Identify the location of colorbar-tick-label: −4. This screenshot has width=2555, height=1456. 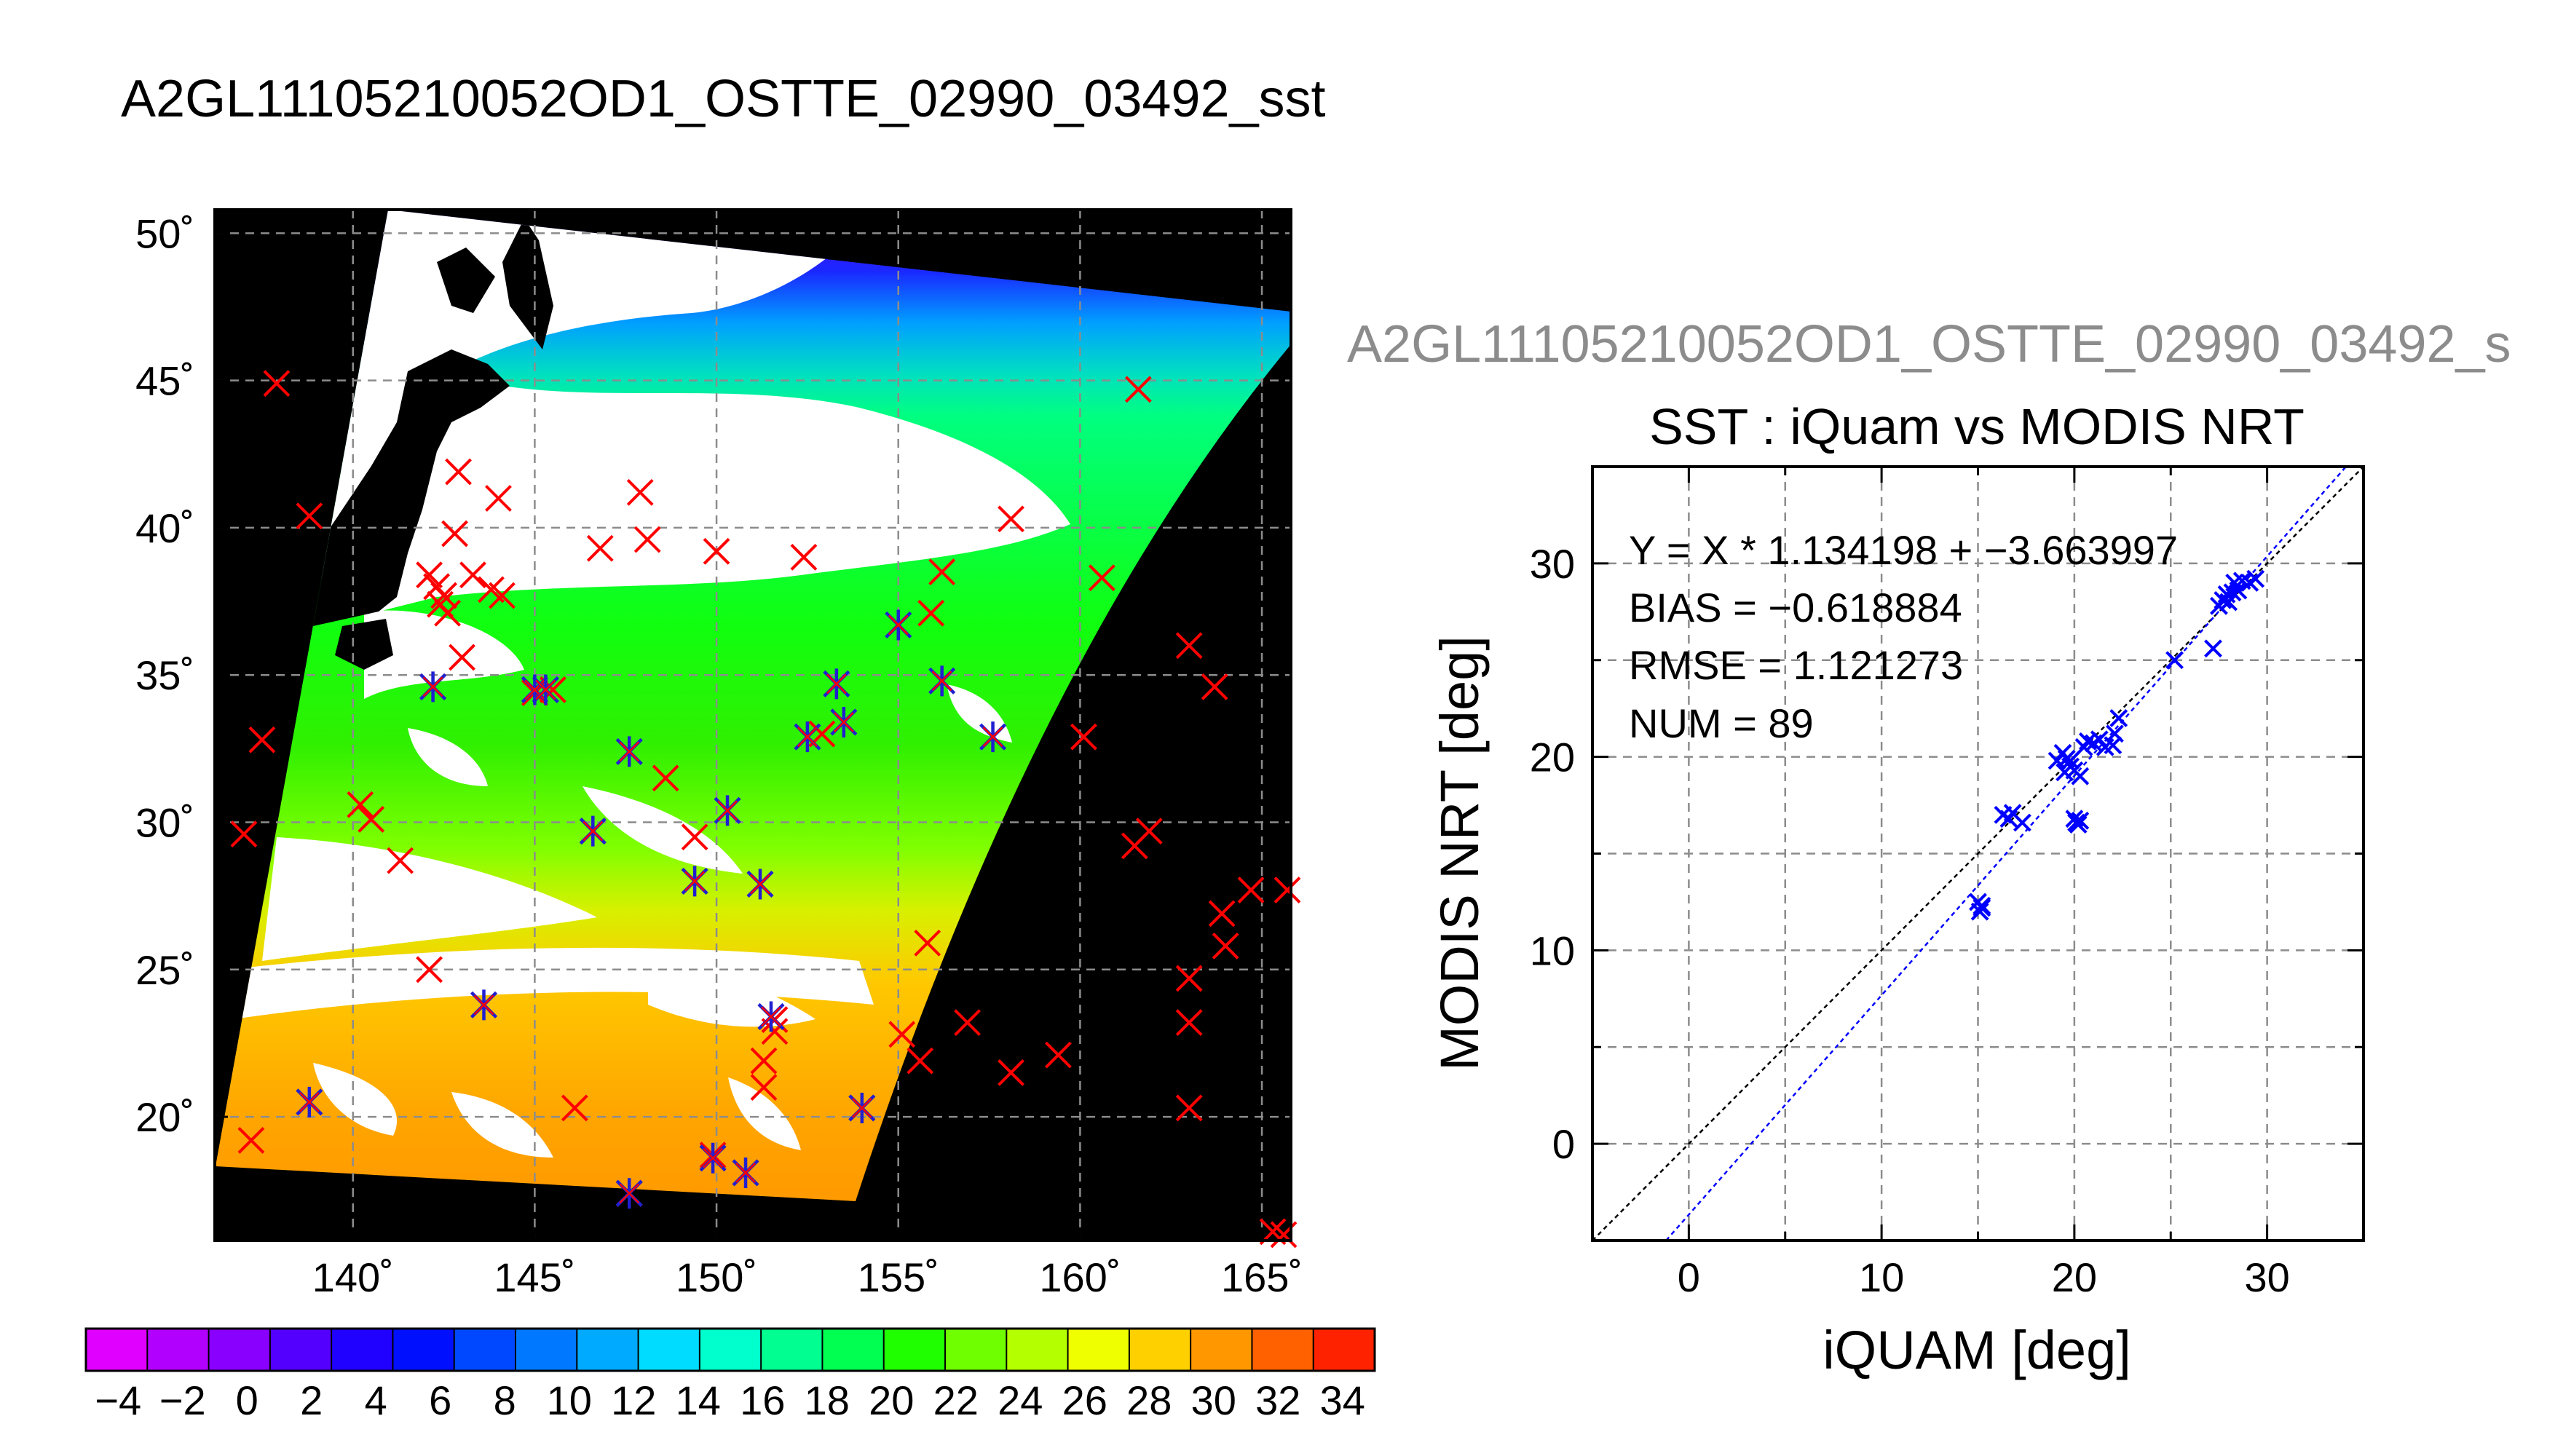
(118, 1400).